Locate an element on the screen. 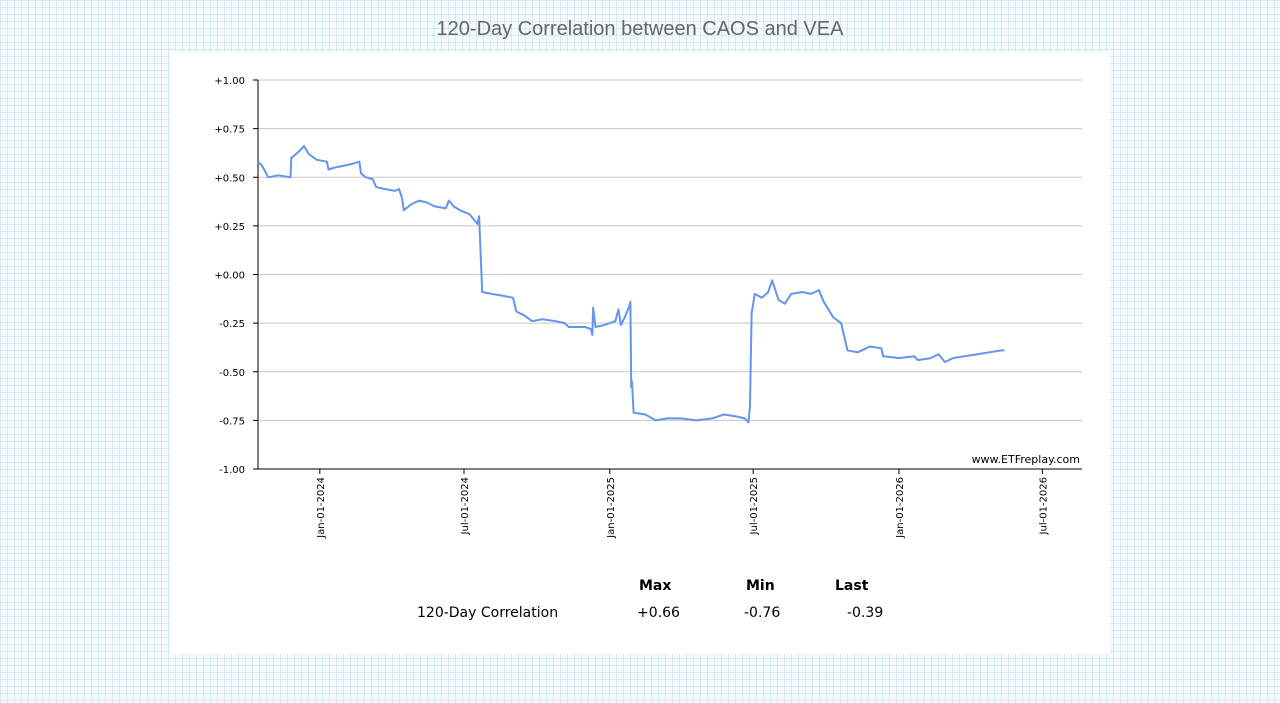 This screenshot has width=1280, height=703. stats-value-min: -0.76 is located at coordinates (762, 613).